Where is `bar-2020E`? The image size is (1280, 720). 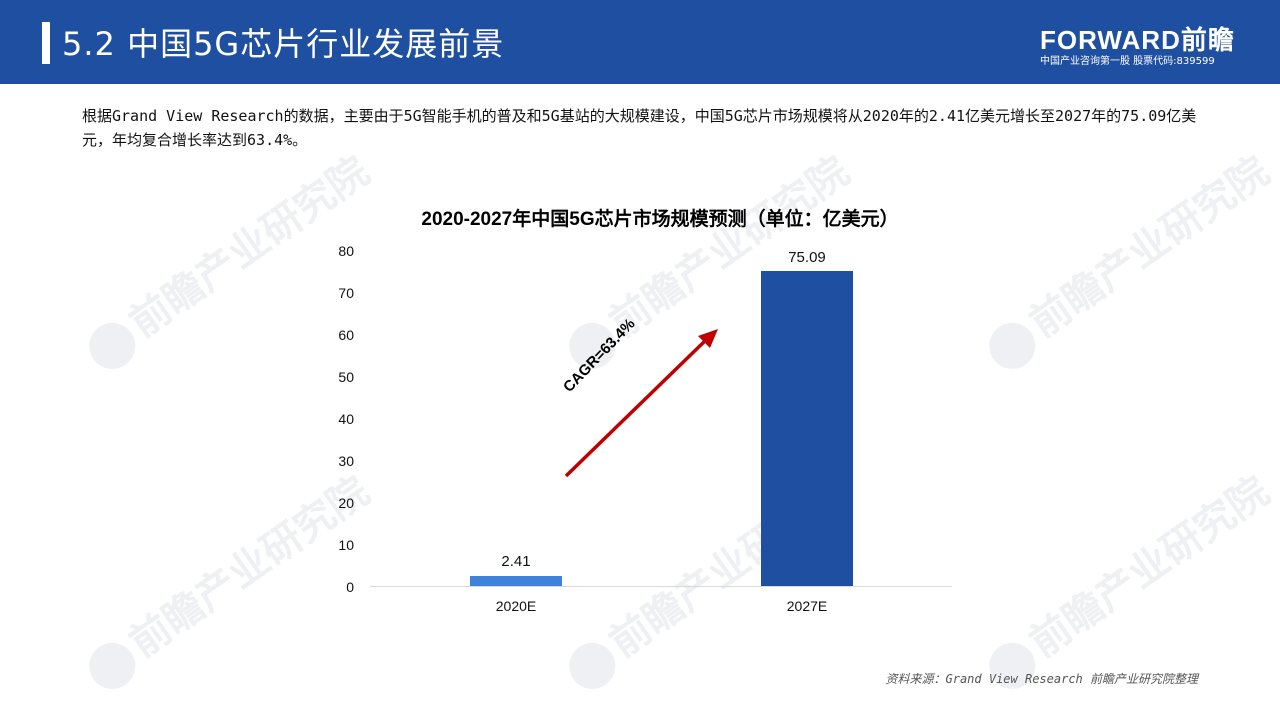 bar-2020E is located at coordinates (516, 581).